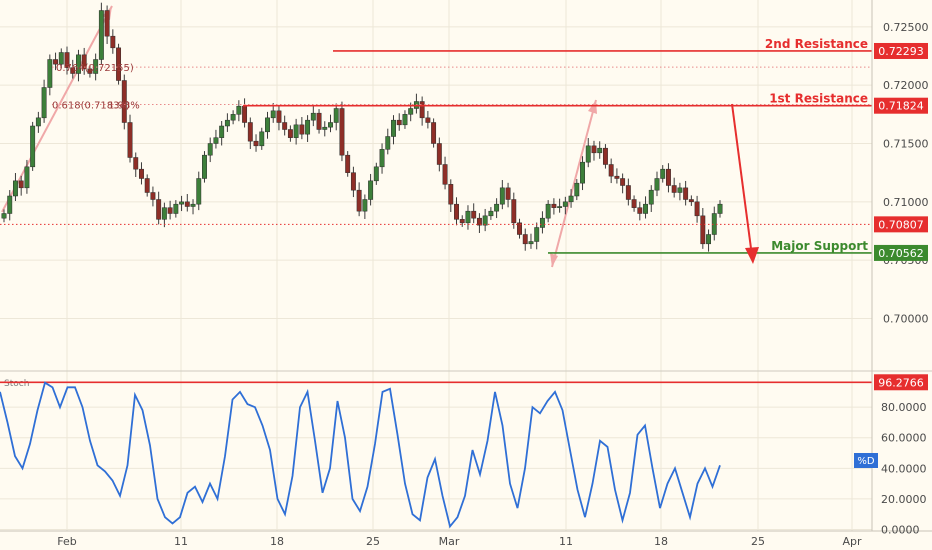 This screenshot has height=550, width=932. Describe the element at coordinates (901, 50) in the screenshot. I see `level-price-tag-0: 0.72293` at that location.